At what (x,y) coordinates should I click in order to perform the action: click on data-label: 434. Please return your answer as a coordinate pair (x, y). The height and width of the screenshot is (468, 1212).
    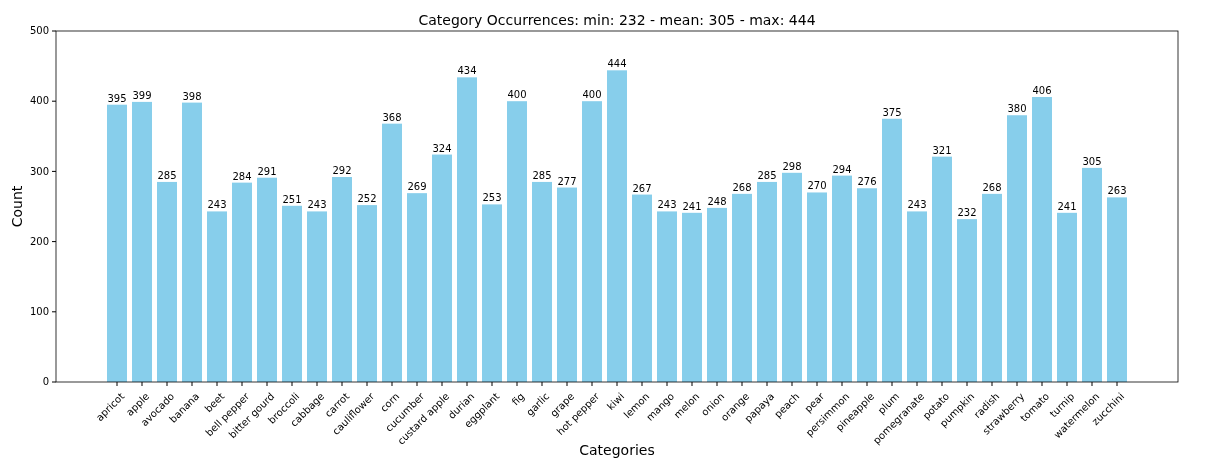
    Looking at the image, I should click on (467, 71).